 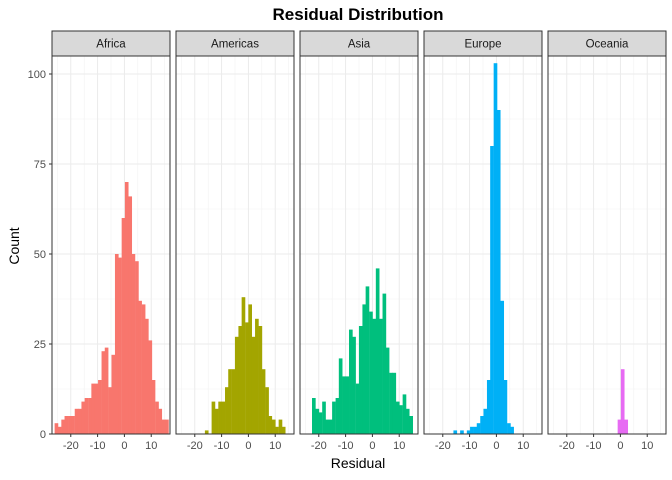 I want to click on chart-title: Residual Distribution, so click(x=358, y=14).